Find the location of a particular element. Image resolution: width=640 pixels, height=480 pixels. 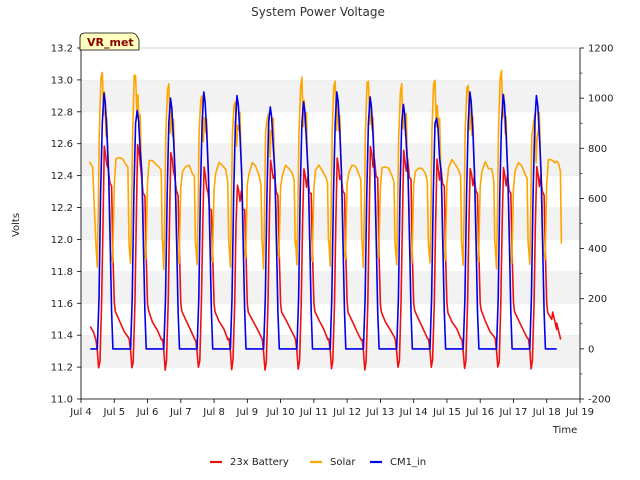

y-tick-label-left: 12.0 is located at coordinates (62, 240).